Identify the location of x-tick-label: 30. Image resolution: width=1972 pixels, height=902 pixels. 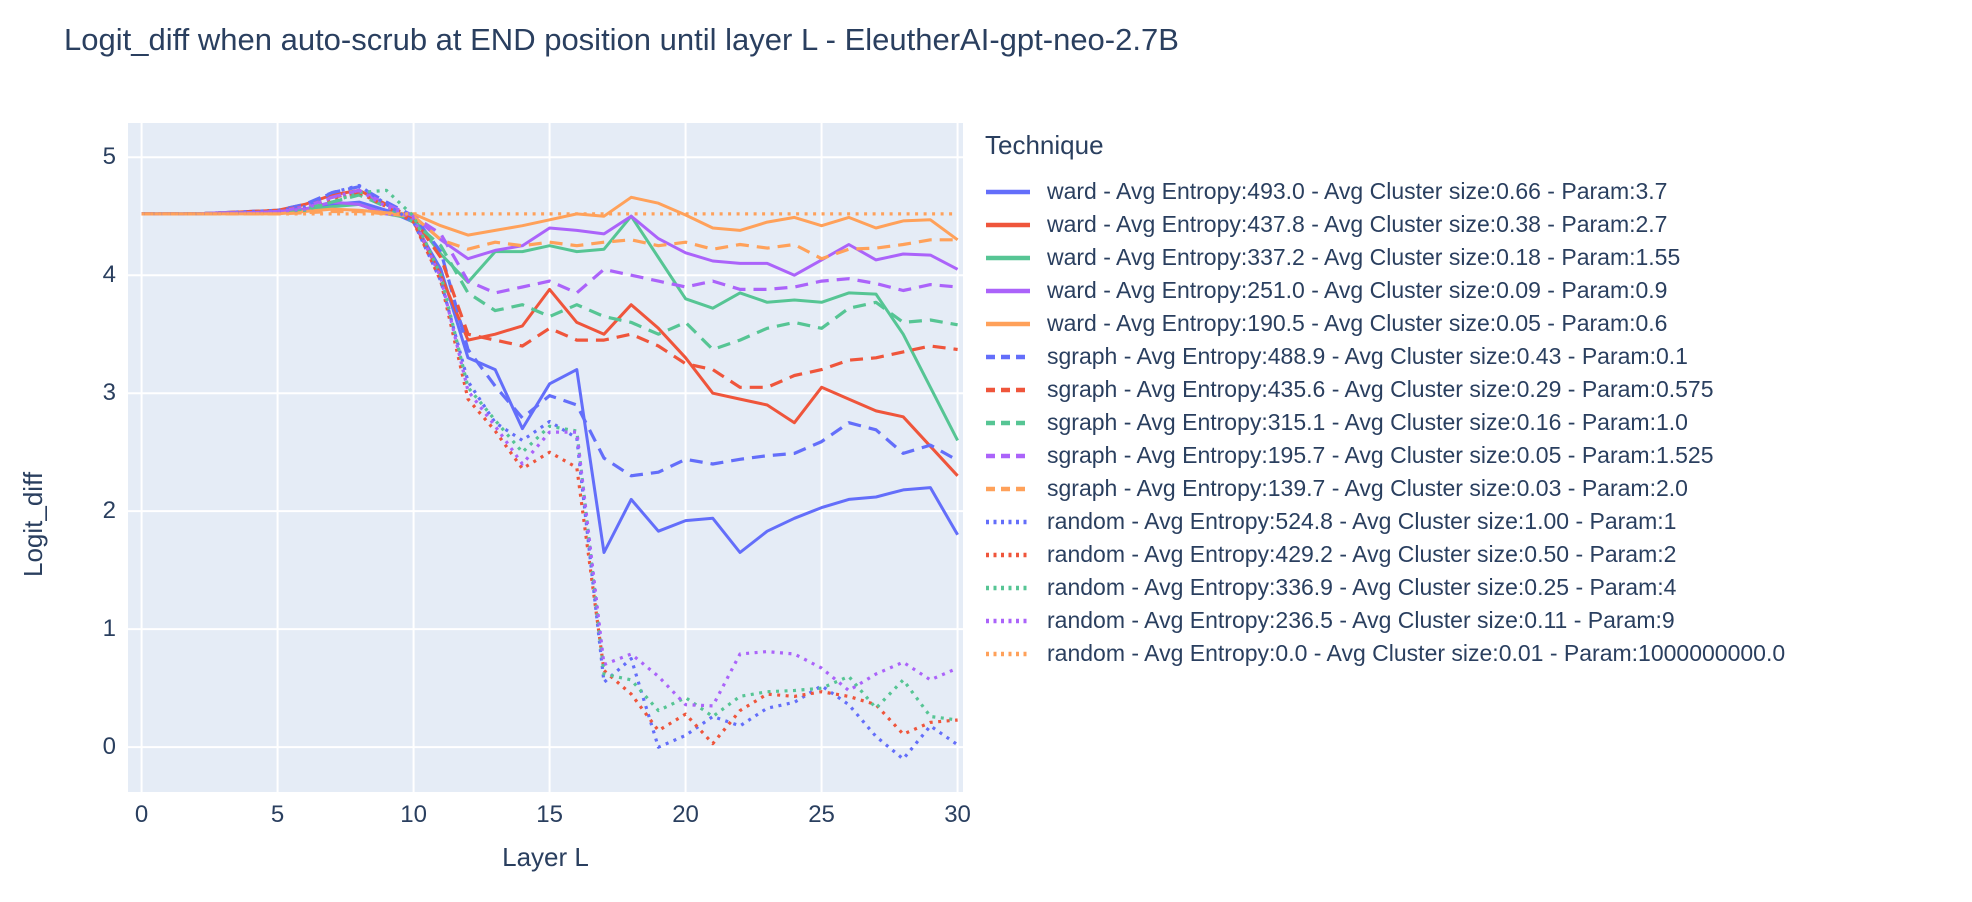
(957, 814).